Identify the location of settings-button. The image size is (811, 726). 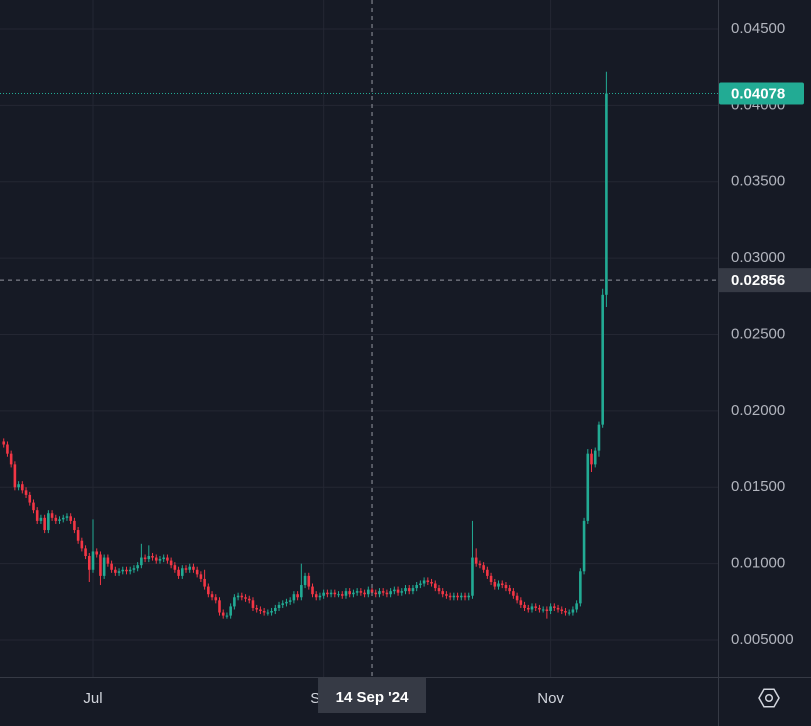
(769, 698).